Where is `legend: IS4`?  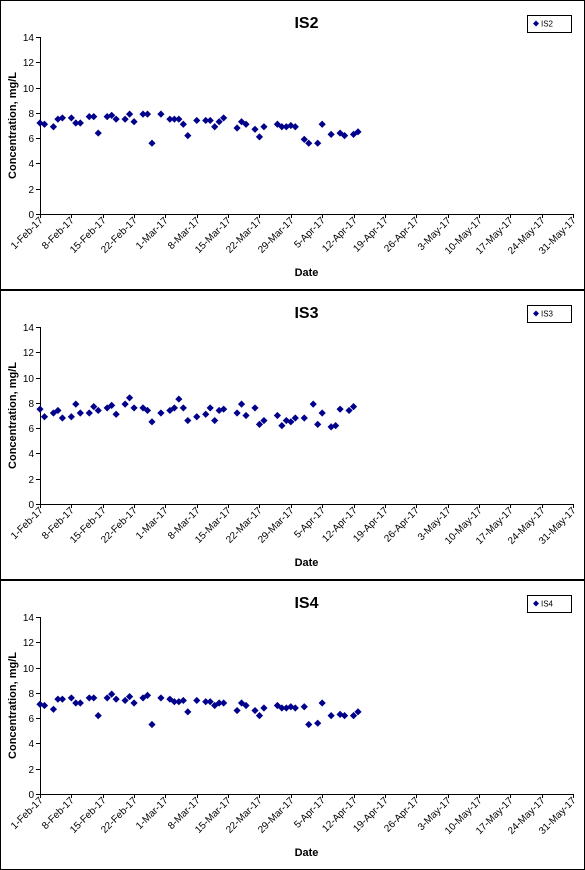
legend: IS4 is located at coordinates (549, 604).